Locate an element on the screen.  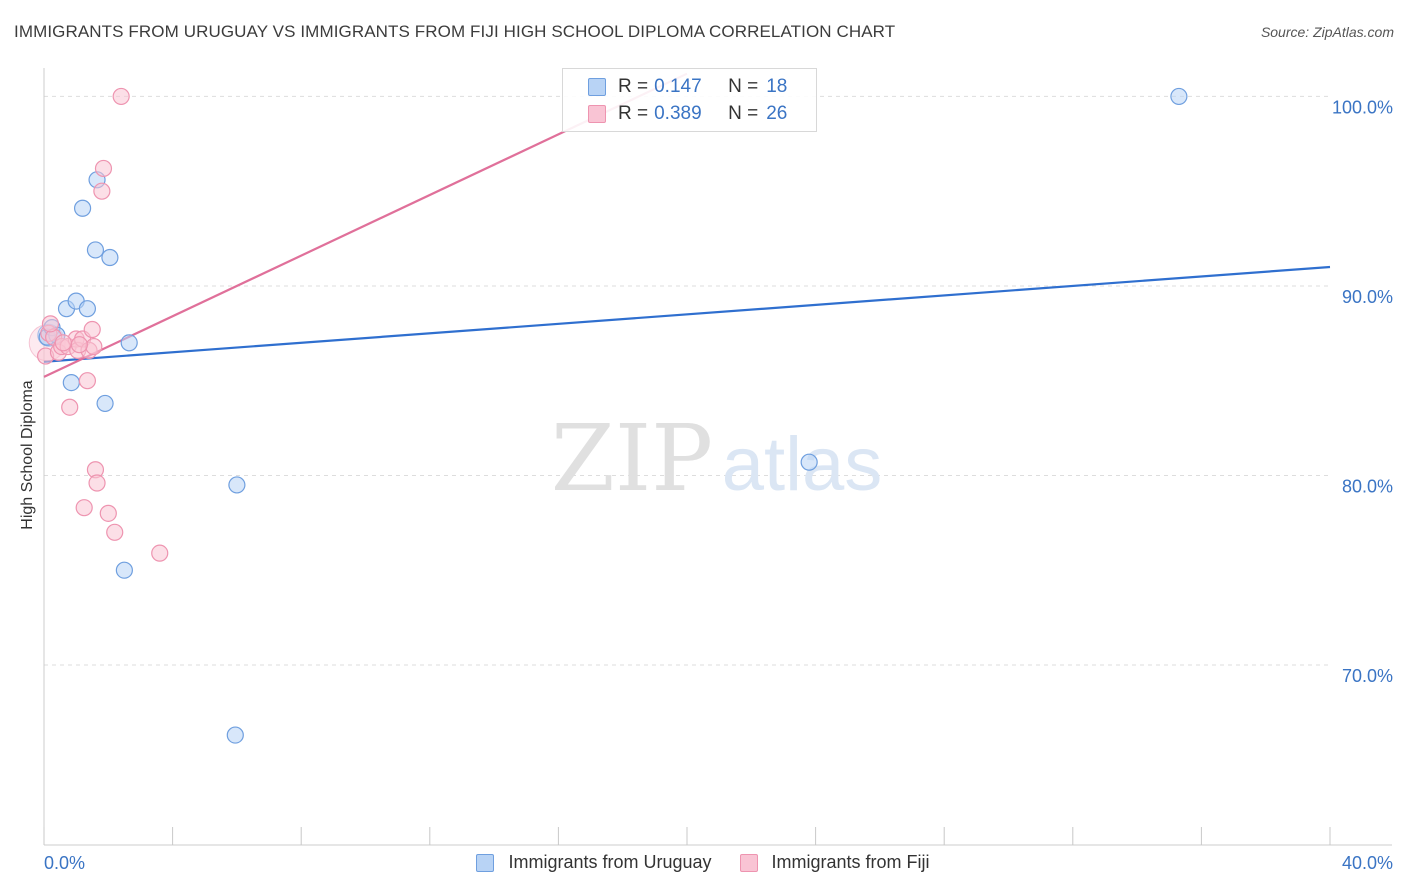
series-swatch-uruguay is located at coordinates (485, 862).